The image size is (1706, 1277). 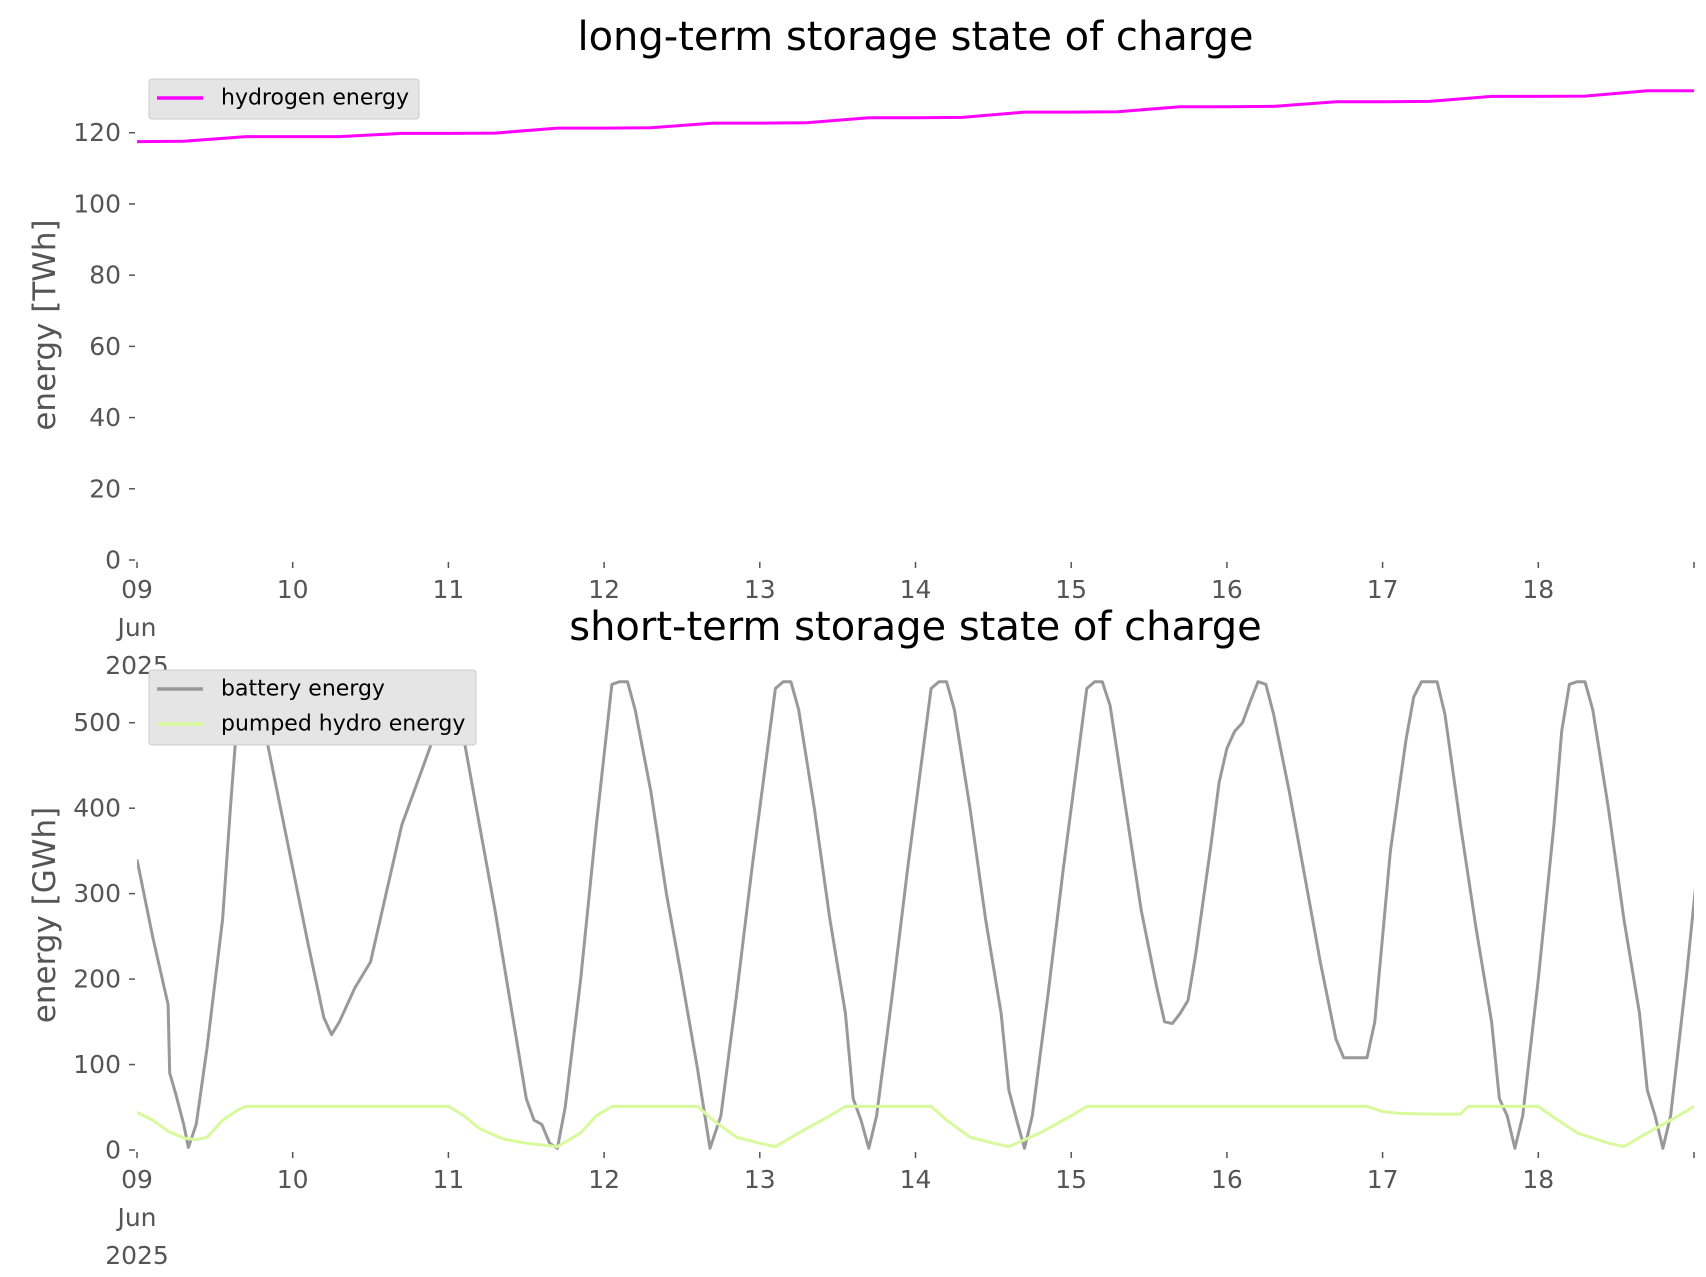 What do you see at coordinates (915, 37) in the screenshot?
I see `chart-title: long-term storage state of charge` at bounding box center [915, 37].